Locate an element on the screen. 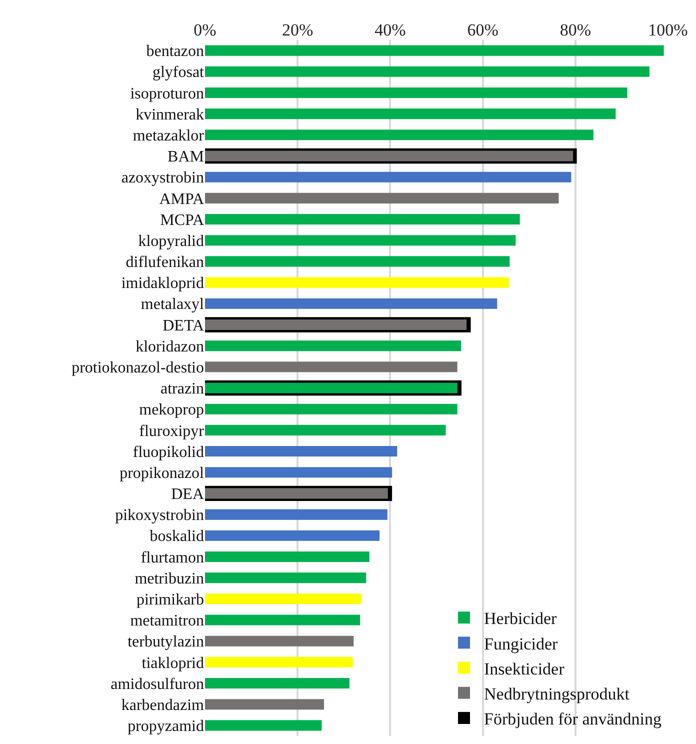  y-tick-label: fluroxipyr is located at coordinates (172, 431).